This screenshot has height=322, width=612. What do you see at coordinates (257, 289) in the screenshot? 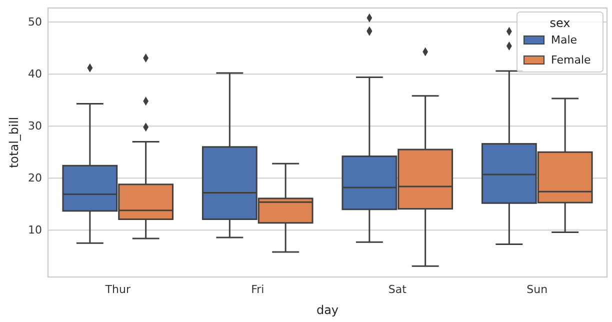
I see `x-tick-label: Fri` at bounding box center [257, 289].